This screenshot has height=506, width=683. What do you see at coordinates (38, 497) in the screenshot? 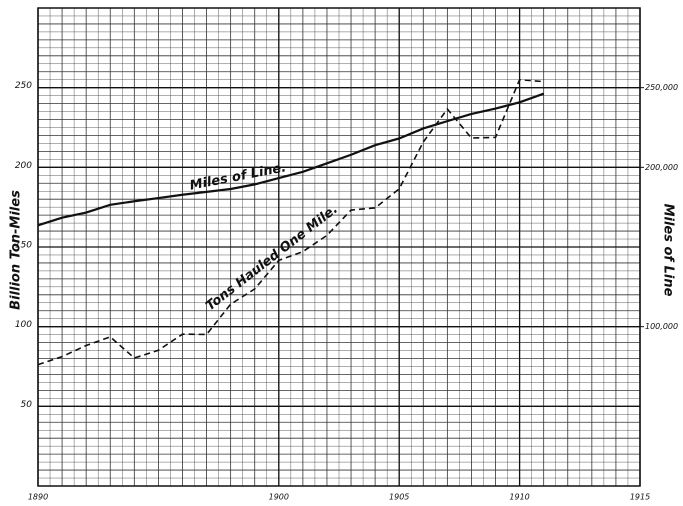
I see `x-tick-label: 1890` at bounding box center [38, 497].